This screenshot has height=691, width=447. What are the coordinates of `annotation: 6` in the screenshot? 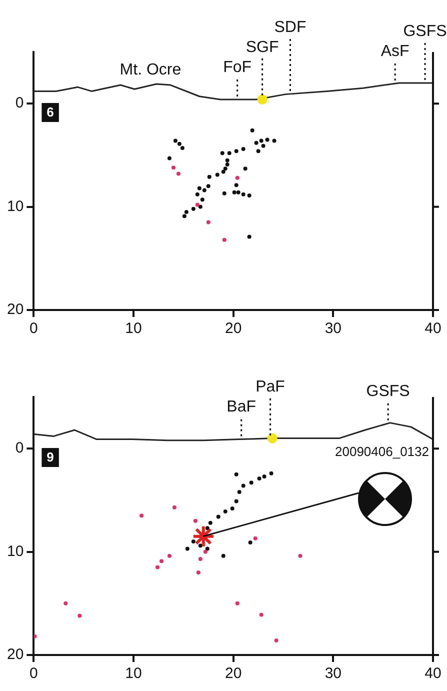 It's located at (50, 112).